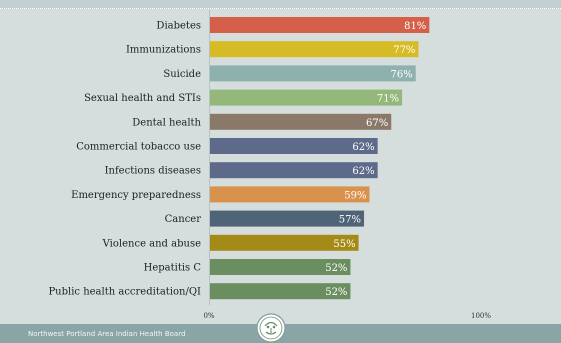  Describe the element at coordinates (401, 74) in the screenshot. I see `data-label: 76%` at that location.